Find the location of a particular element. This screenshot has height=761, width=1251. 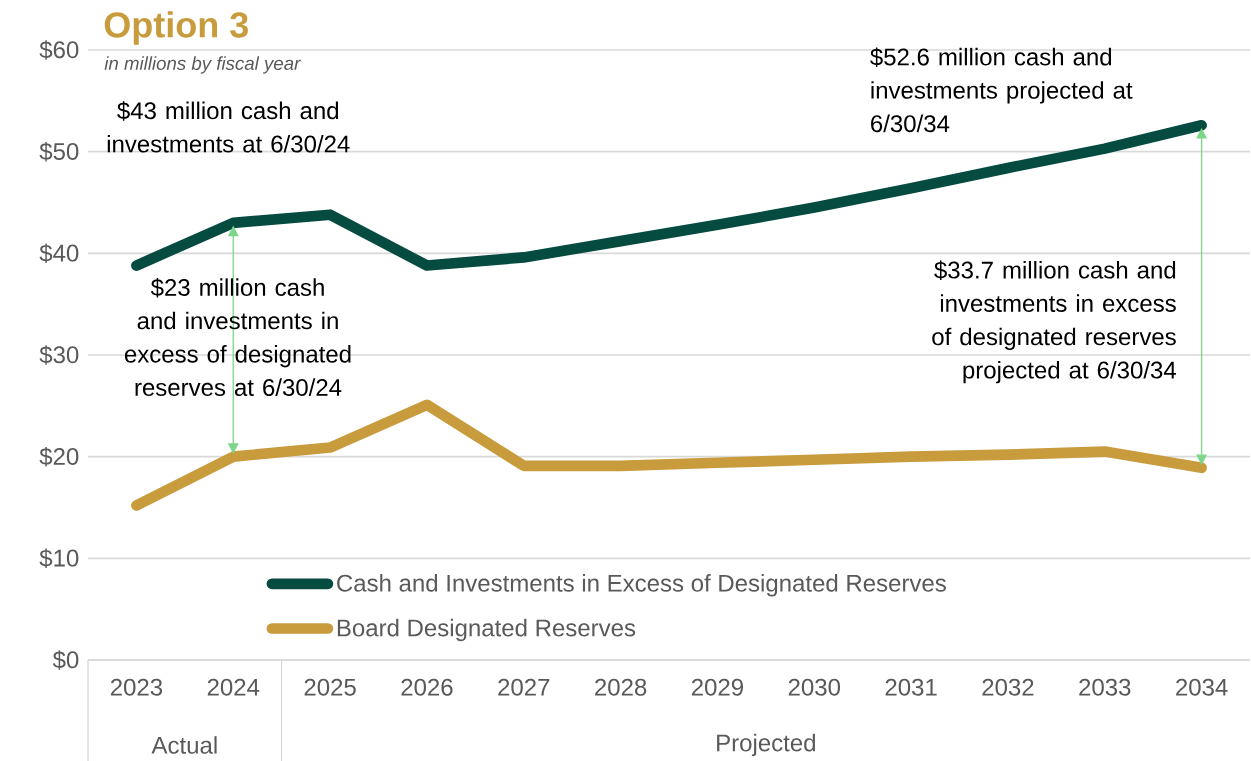

x-tick-label: 2033 is located at coordinates (1105, 687).